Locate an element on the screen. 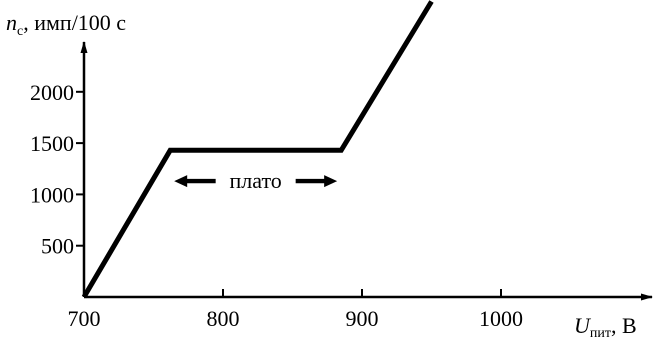 This screenshot has height=338, width=665. x-tick-label: 700 is located at coordinates (84, 318).